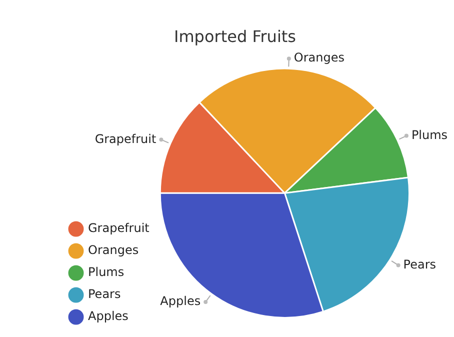 The height and width of the screenshot is (337, 454). What do you see at coordinates (319, 57) in the screenshot?
I see `slice-label: Oranges` at bounding box center [319, 57].